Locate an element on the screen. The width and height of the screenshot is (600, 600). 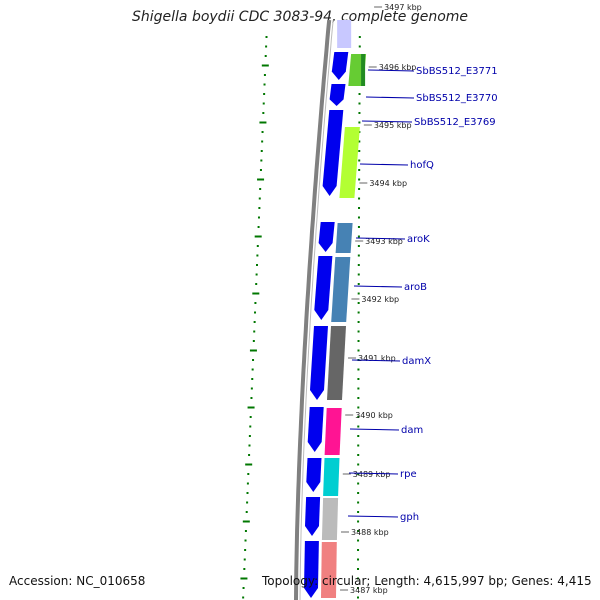
tick-label: 3495 kbp is located at coordinates (393, 125).